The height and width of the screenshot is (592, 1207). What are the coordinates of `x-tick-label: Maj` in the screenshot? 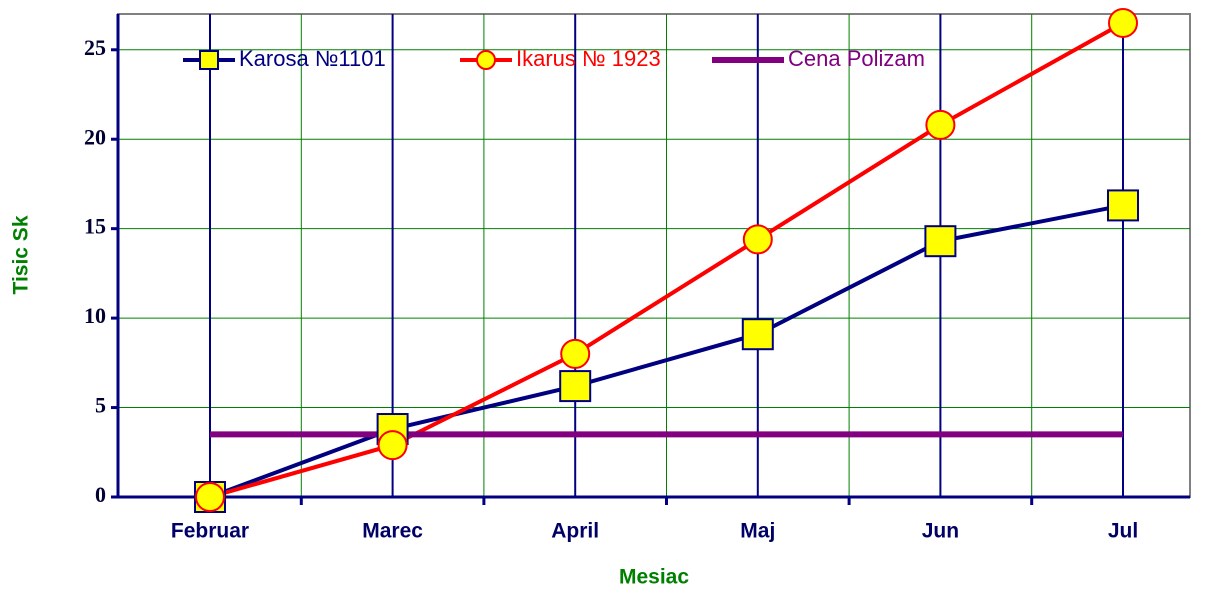 It's located at (757, 531).